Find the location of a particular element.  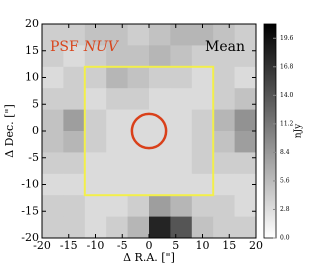

title: PSF NUV is located at coordinates (85, 47).